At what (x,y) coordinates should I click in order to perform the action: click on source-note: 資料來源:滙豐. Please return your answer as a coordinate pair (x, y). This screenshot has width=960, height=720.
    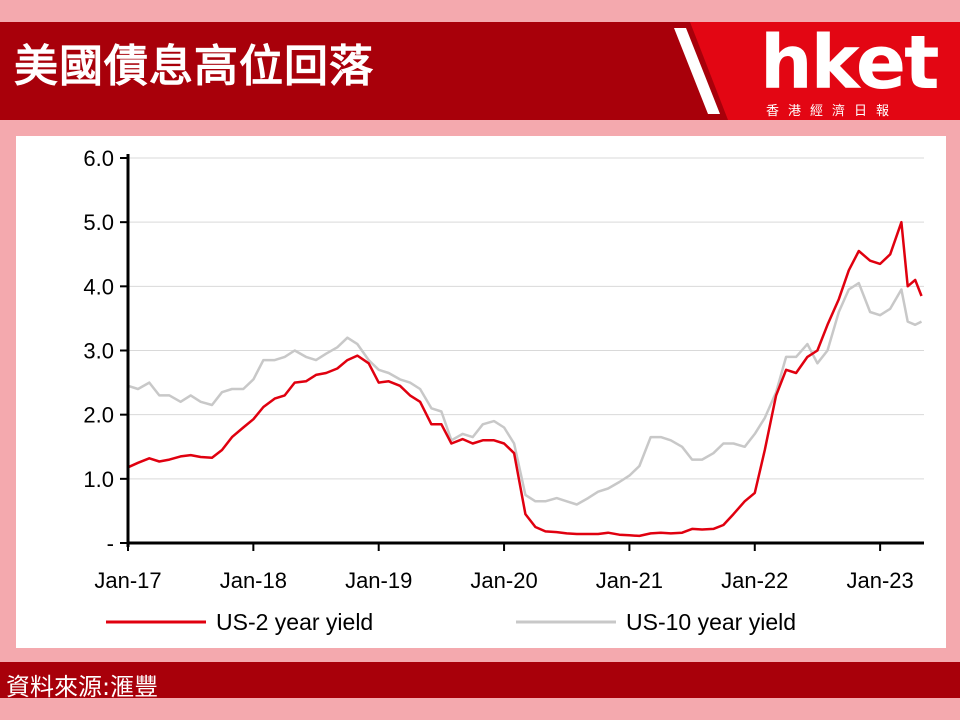
    Looking at the image, I should click on (82, 687).